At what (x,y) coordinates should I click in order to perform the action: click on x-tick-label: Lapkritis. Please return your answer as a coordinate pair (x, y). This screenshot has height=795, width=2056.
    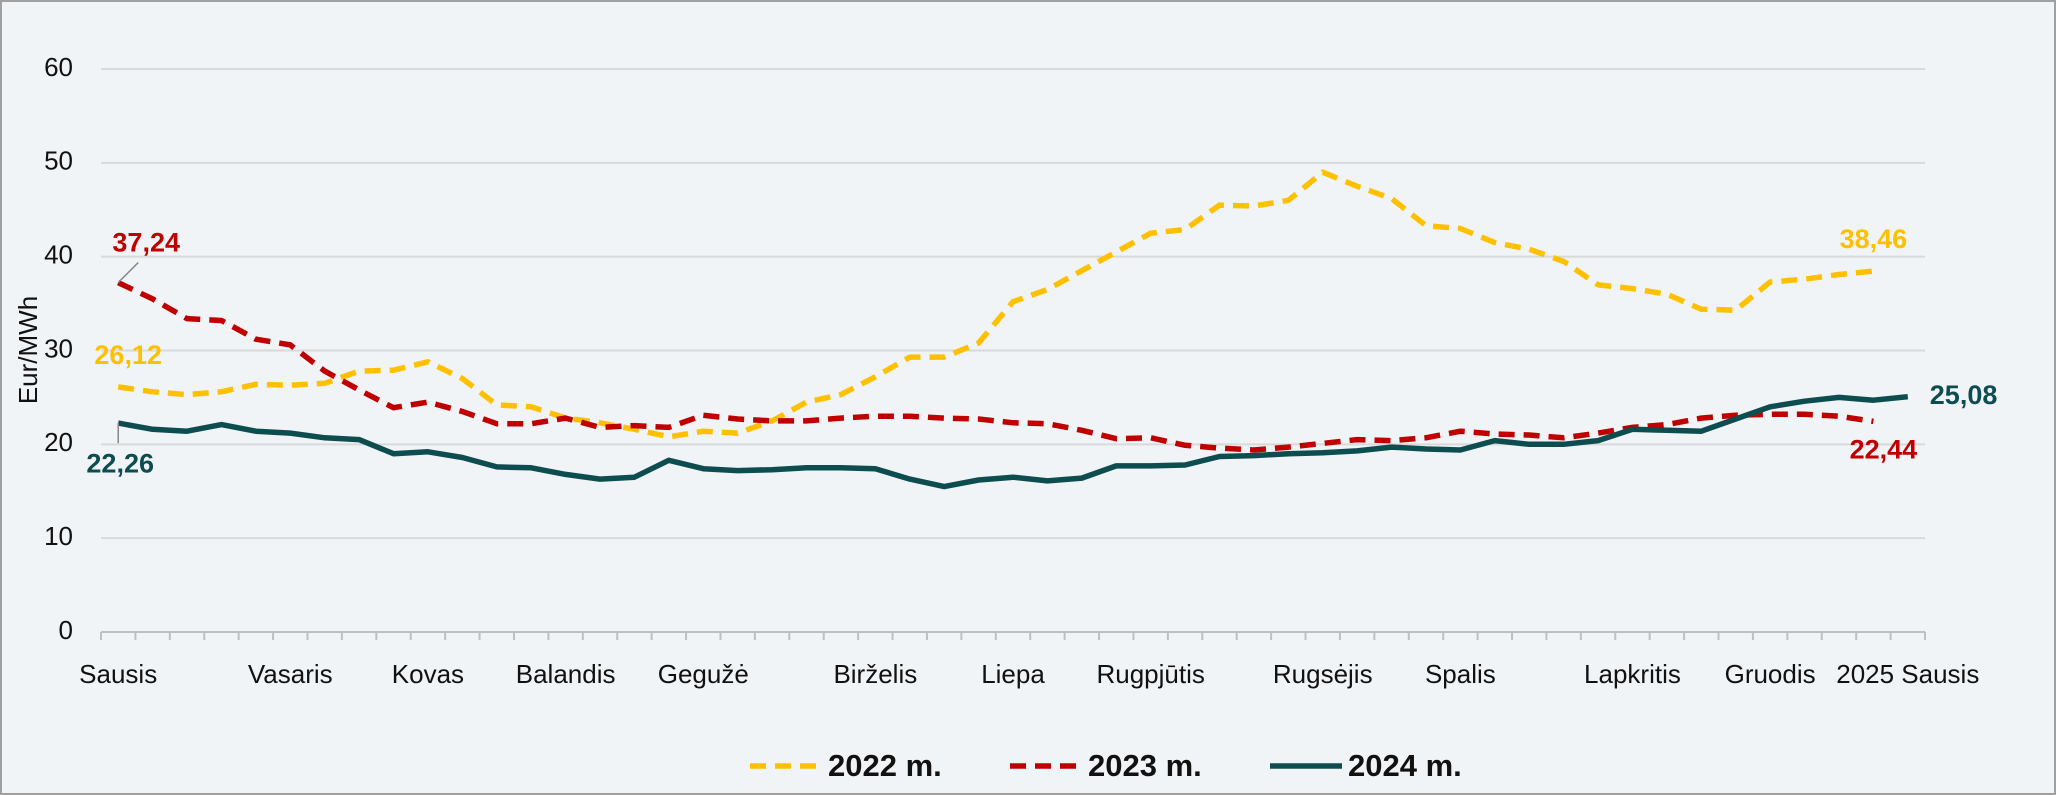
    Looking at the image, I should click on (1632, 674).